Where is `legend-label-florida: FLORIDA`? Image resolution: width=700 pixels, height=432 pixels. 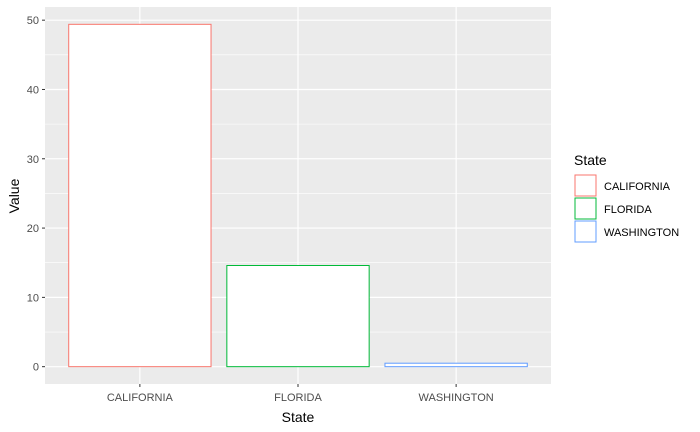 legend-label-florida: FLORIDA is located at coordinates (628, 210).